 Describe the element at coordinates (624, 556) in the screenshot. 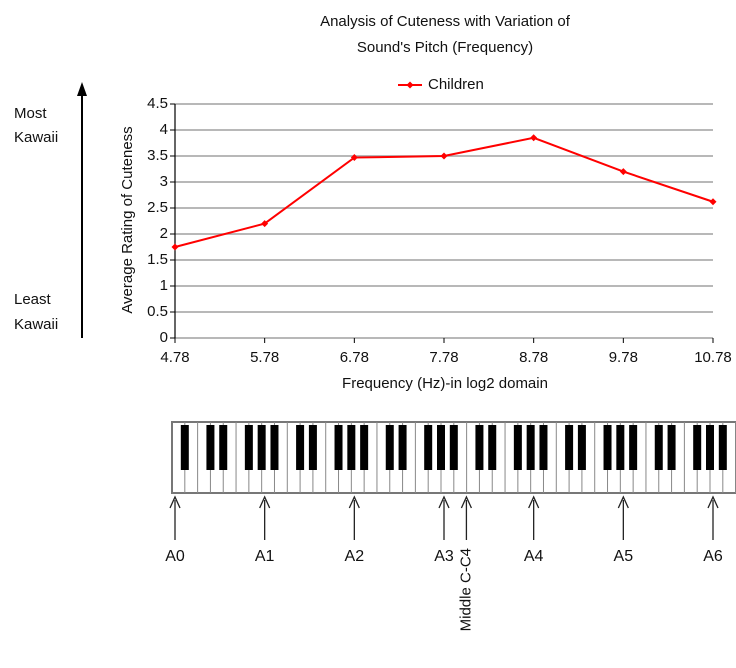

I see `note-label: A5` at that location.